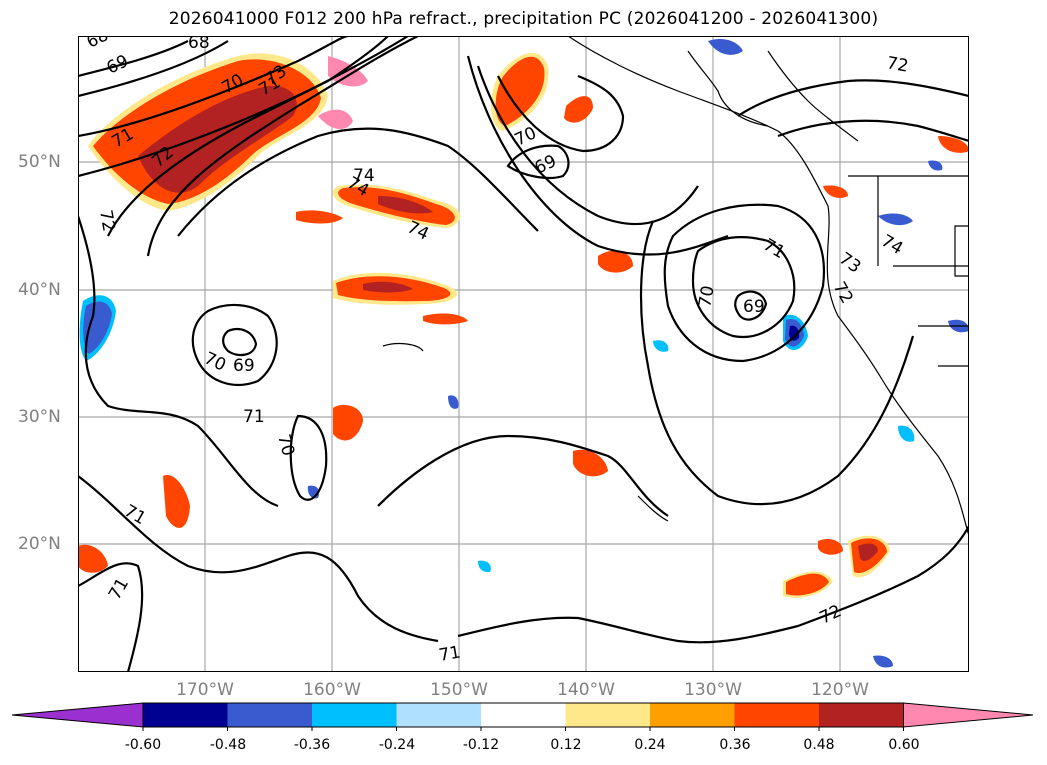  What do you see at coordinates (39, 162) in the screenshot?
I see `lat-label-50n: 50°N` at bounding box center [39, 162].